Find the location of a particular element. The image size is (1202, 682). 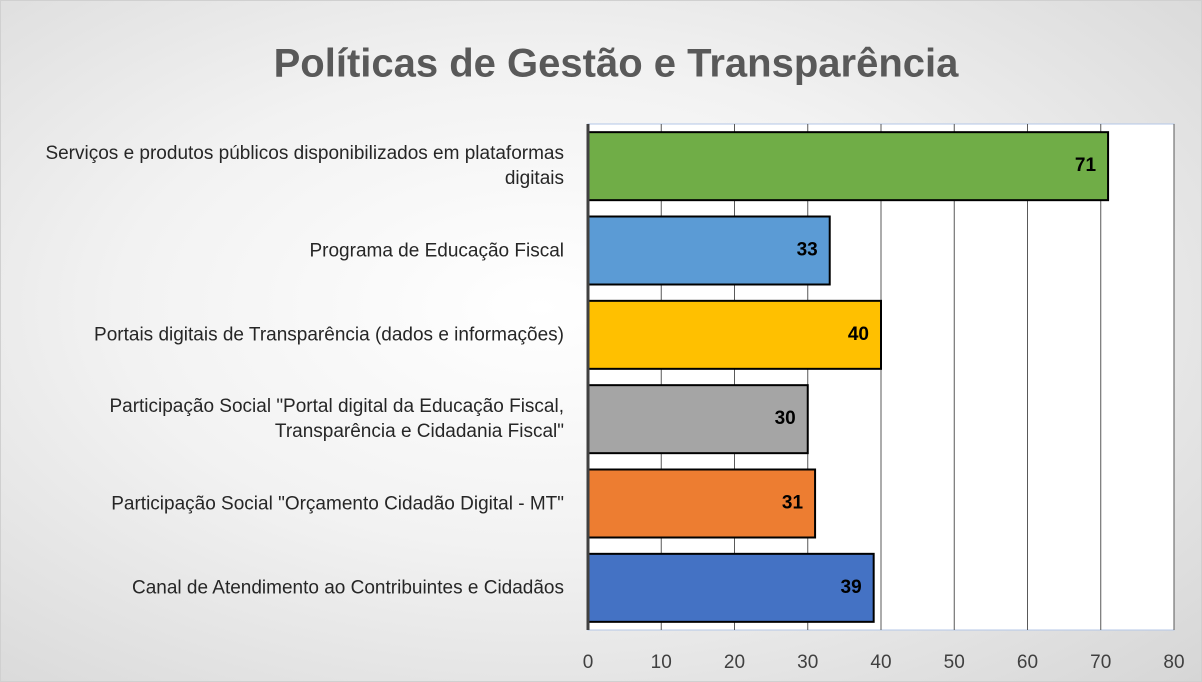

x-tick-label: 50 is located at coordinates (954, 662).